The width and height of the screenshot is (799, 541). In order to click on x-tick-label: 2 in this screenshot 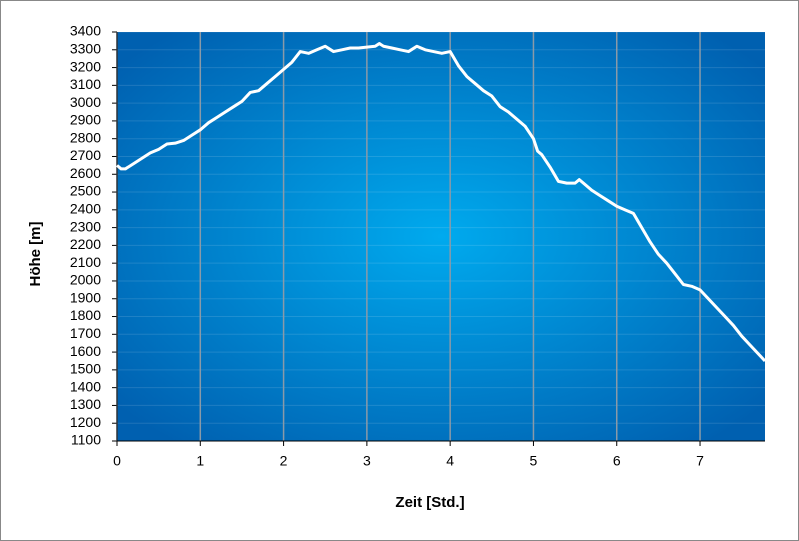, I will do `click(284, 461)`.